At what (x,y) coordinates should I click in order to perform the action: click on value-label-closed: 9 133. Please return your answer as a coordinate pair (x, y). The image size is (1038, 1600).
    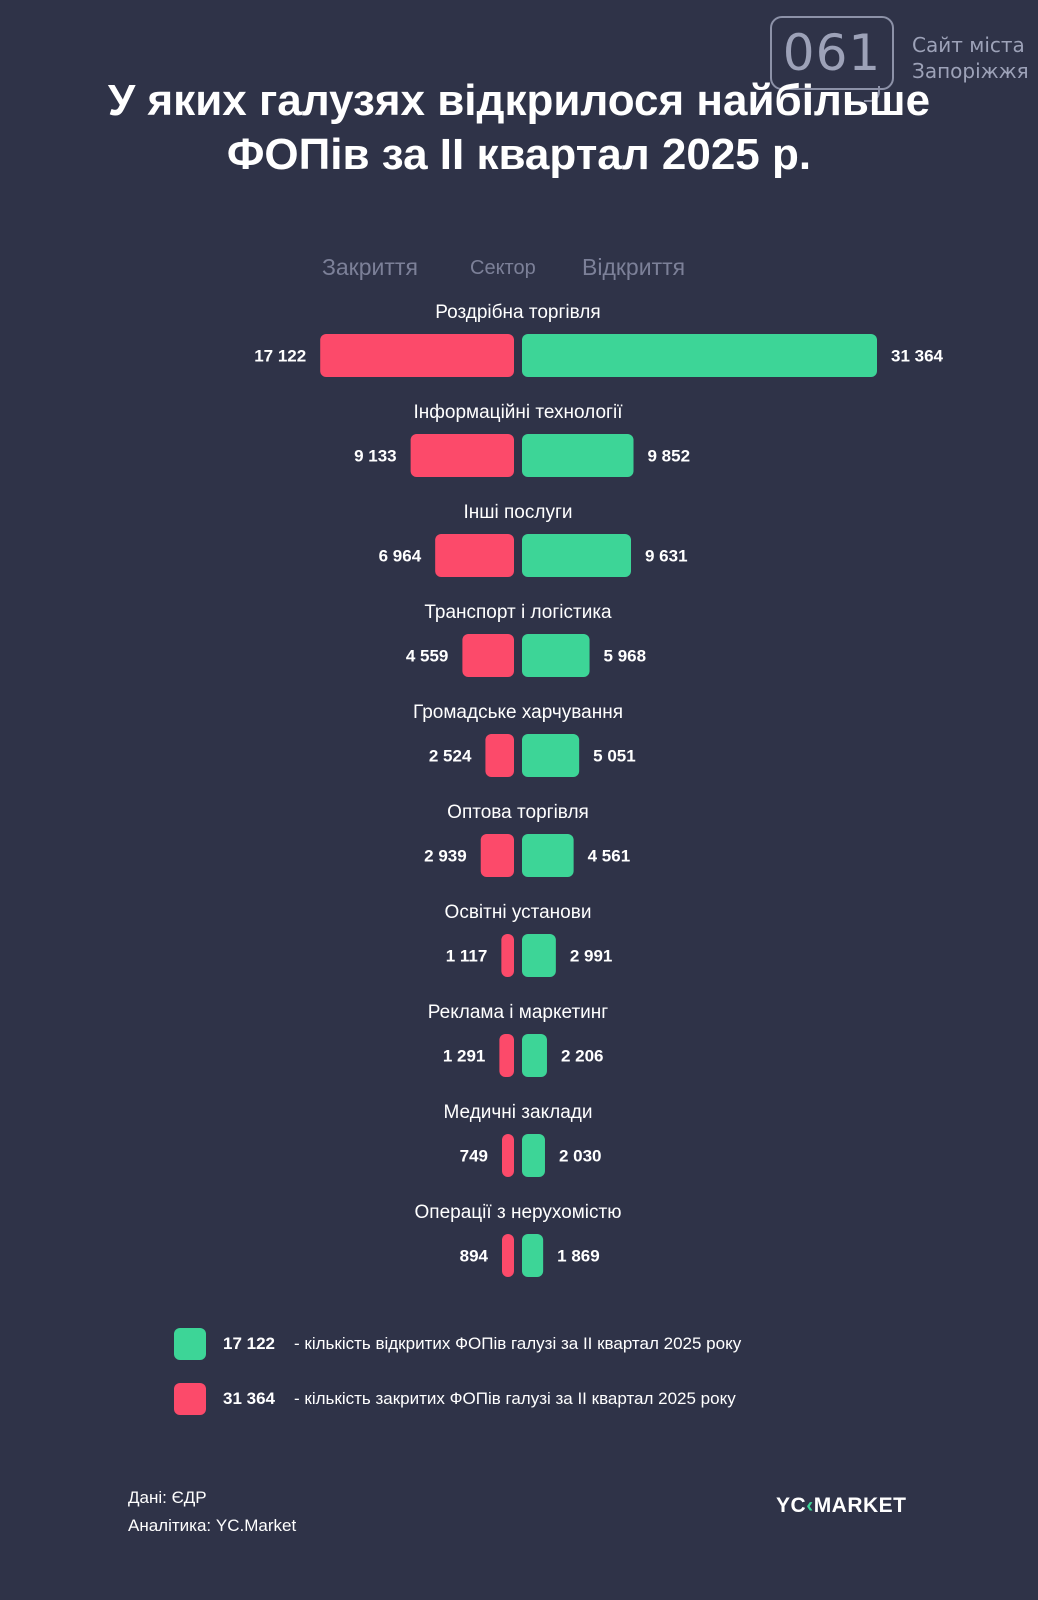
    Looking at the image, I should click on (375, 456).